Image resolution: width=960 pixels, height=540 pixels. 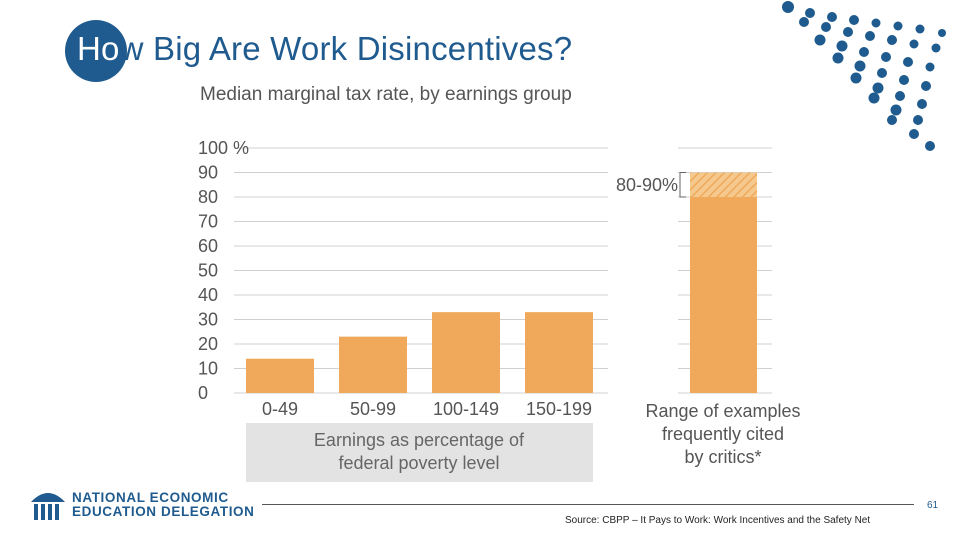 I want to click on y-tick-label: 90, so click(x=208, y=173).